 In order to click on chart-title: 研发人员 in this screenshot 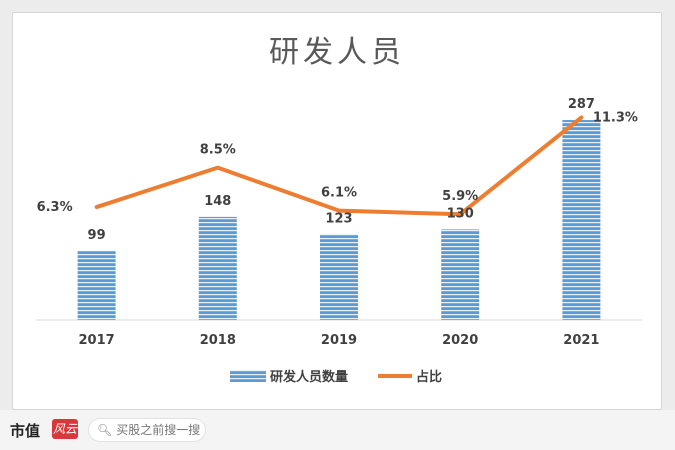, I will do `click(337, 52)`.